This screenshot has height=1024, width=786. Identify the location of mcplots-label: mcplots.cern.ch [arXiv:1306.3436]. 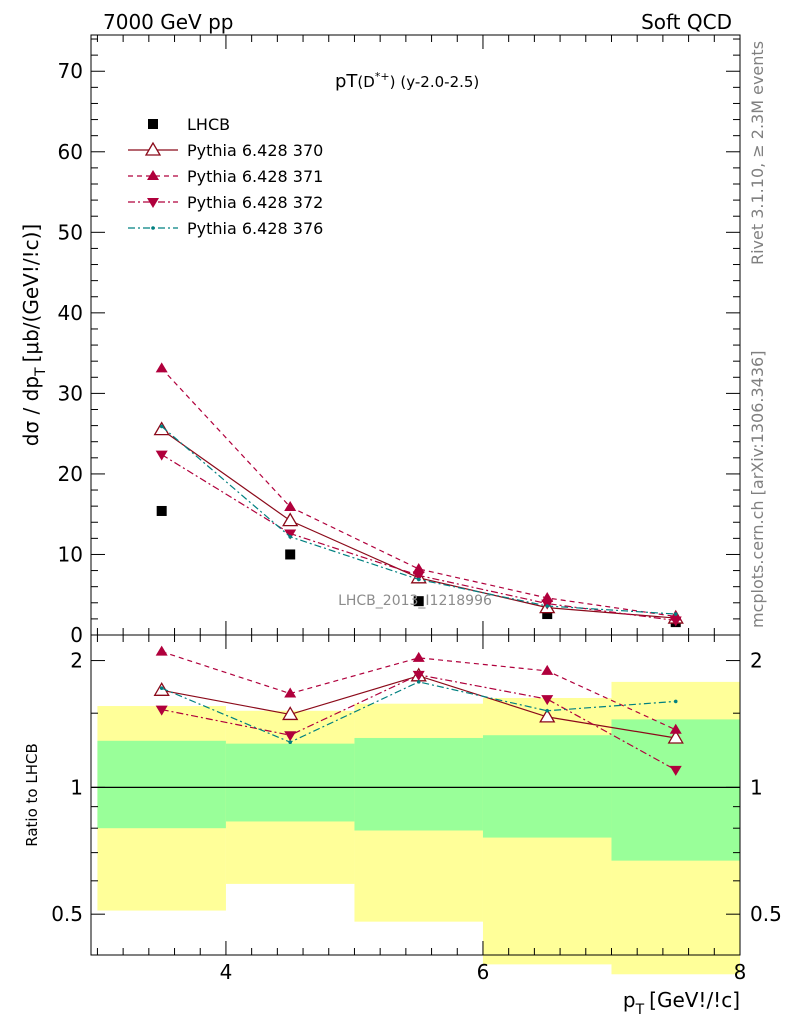
(757, 489).